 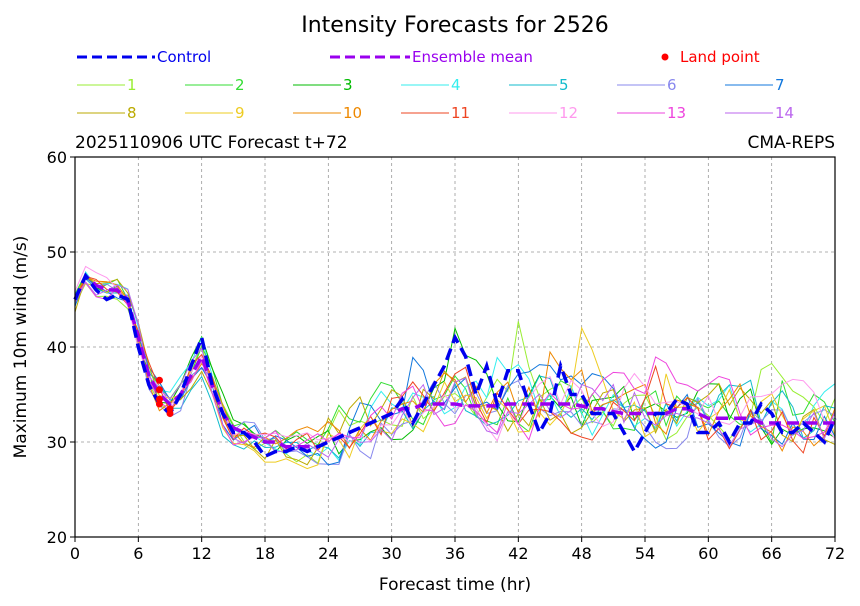 I want to click on chart-subtitle-right: CMA-REPS, so click(x=791, y=143).